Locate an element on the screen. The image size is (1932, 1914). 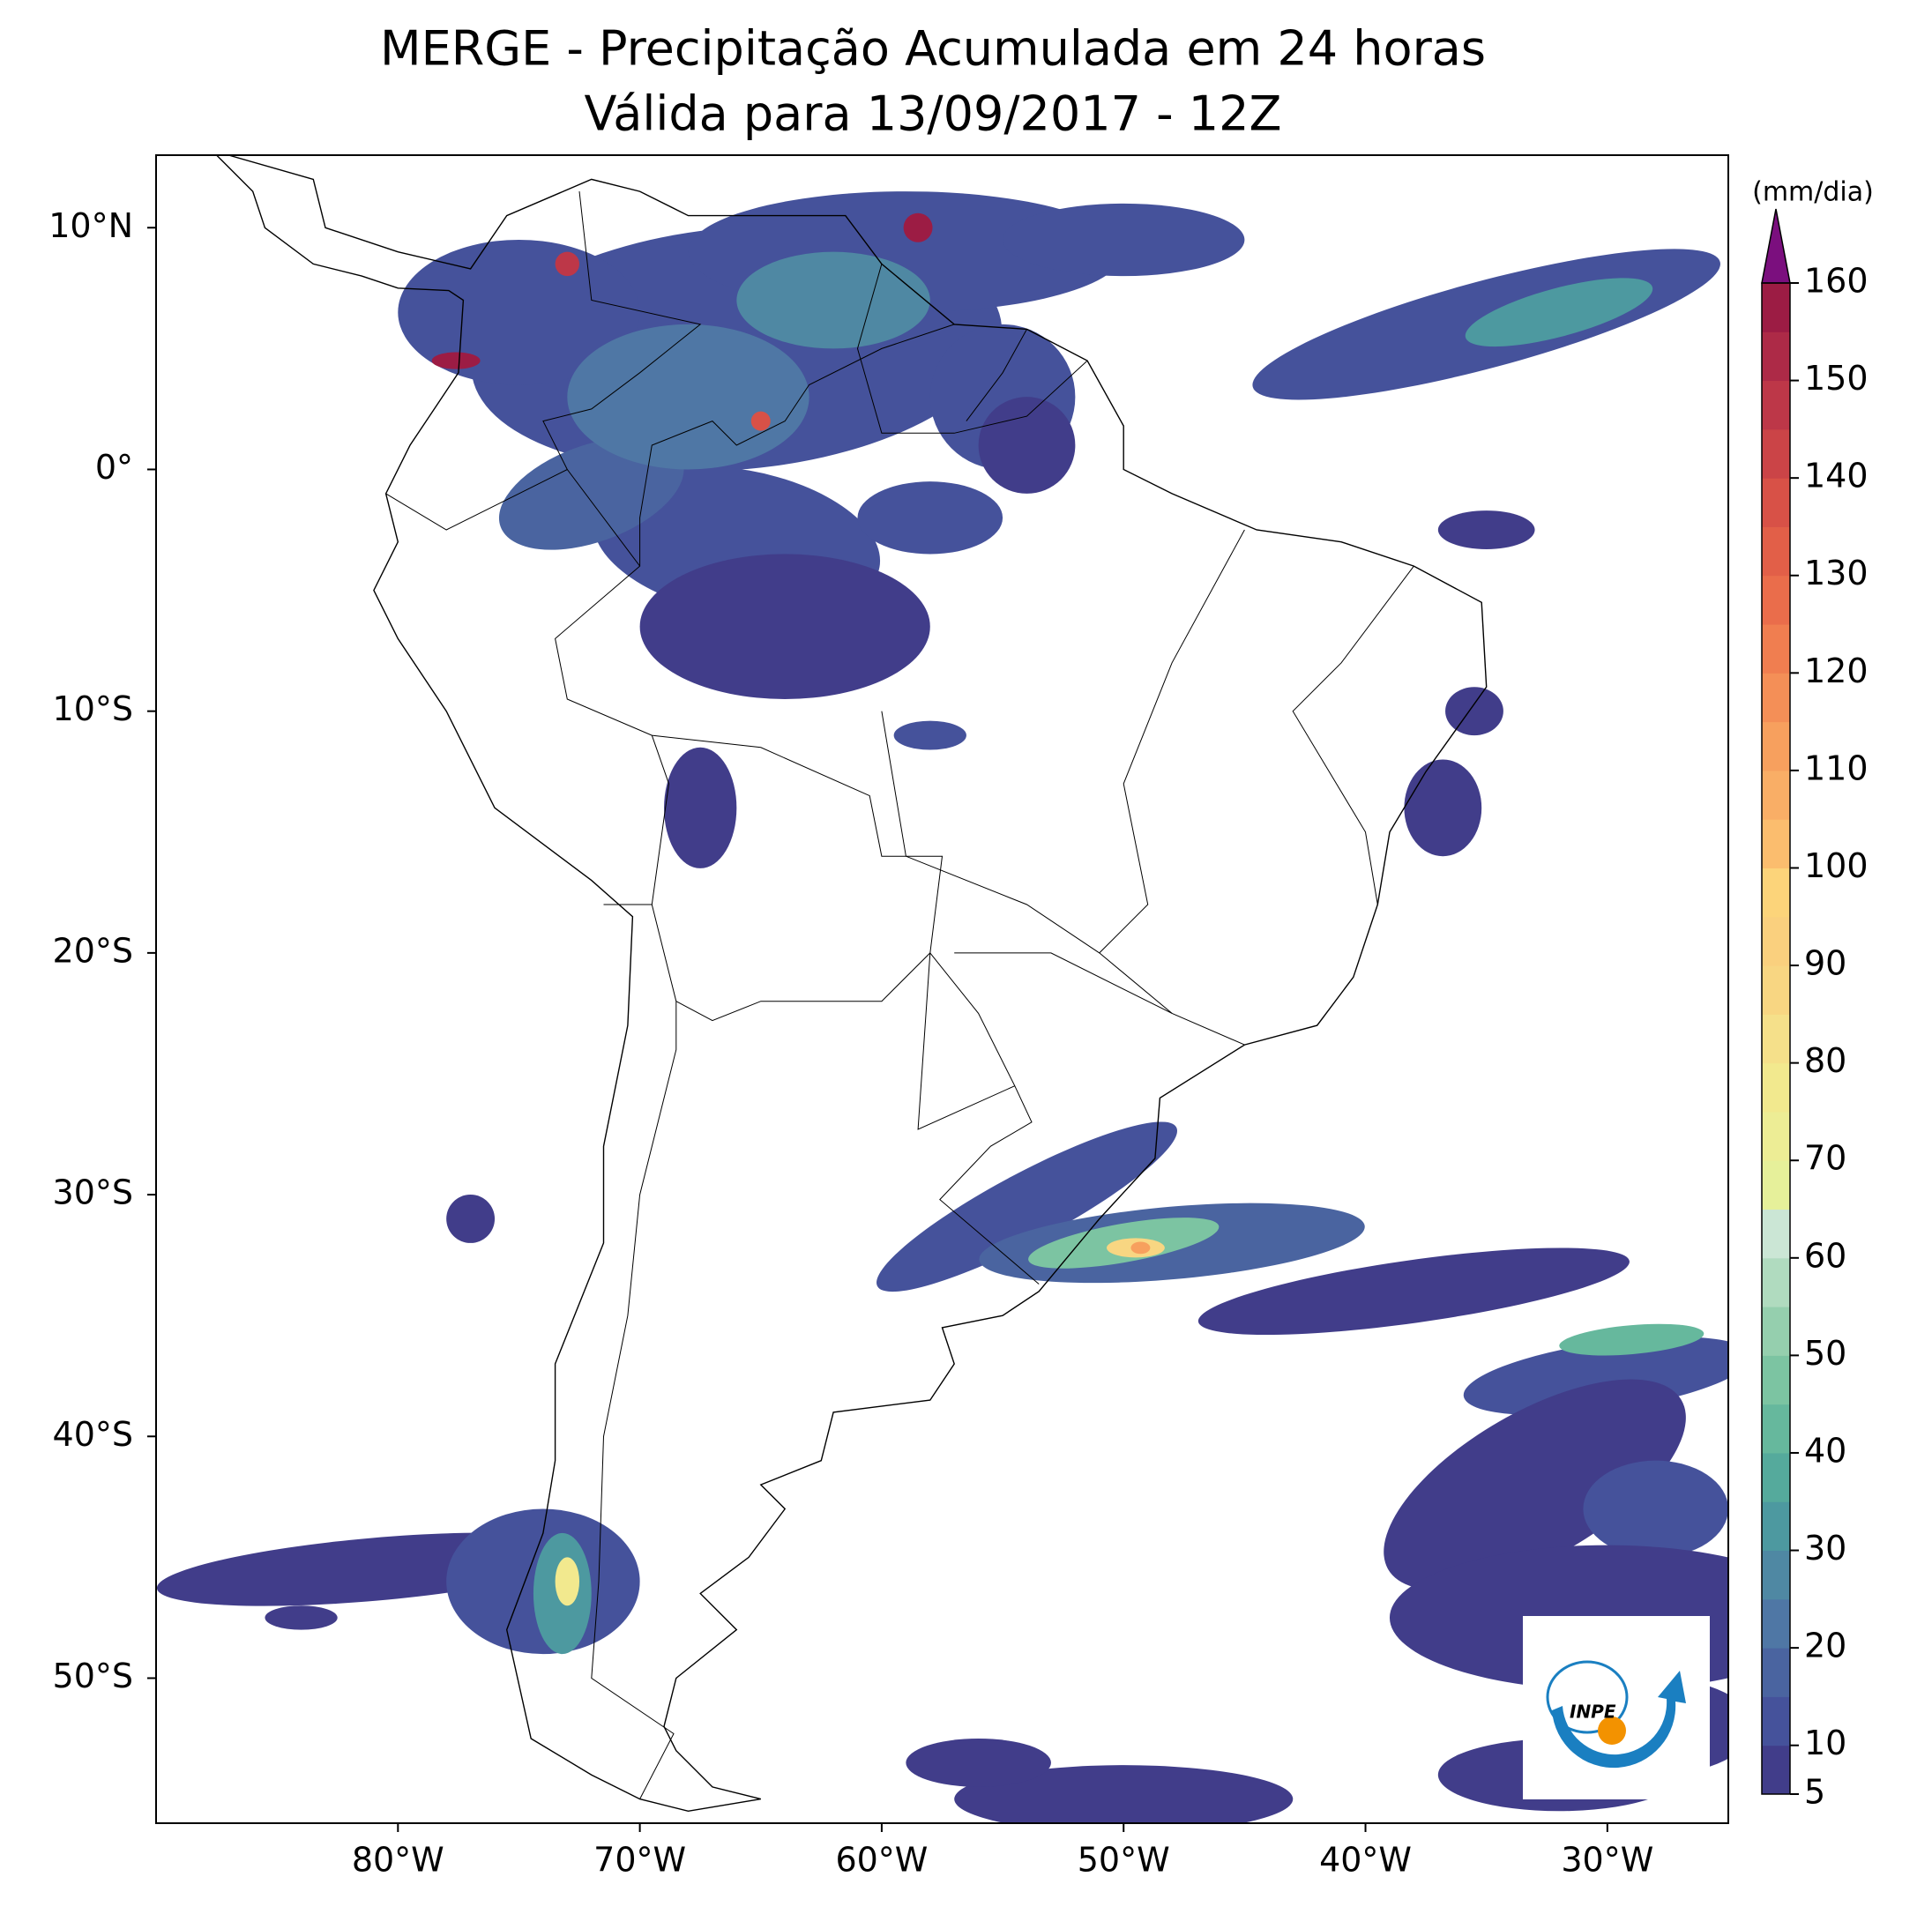
y-tick-label: 40°S is located at coordinates (93, 1434).